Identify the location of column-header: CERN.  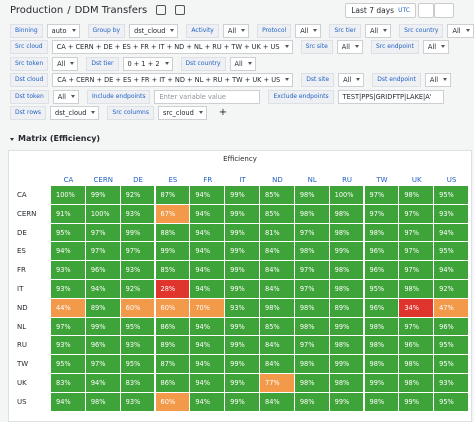
(103, 180).